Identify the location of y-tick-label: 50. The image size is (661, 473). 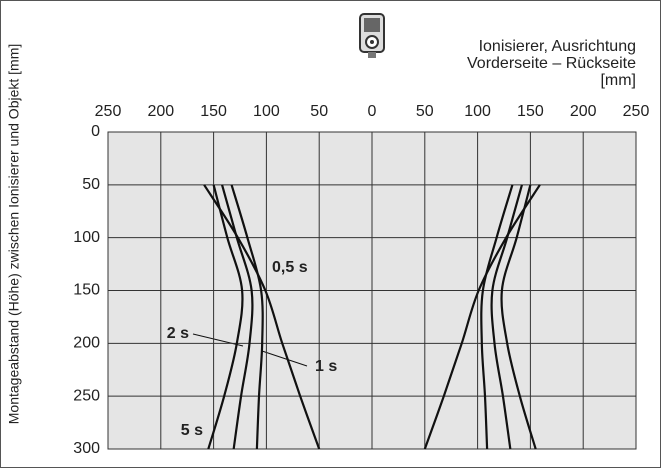
(91, 184).